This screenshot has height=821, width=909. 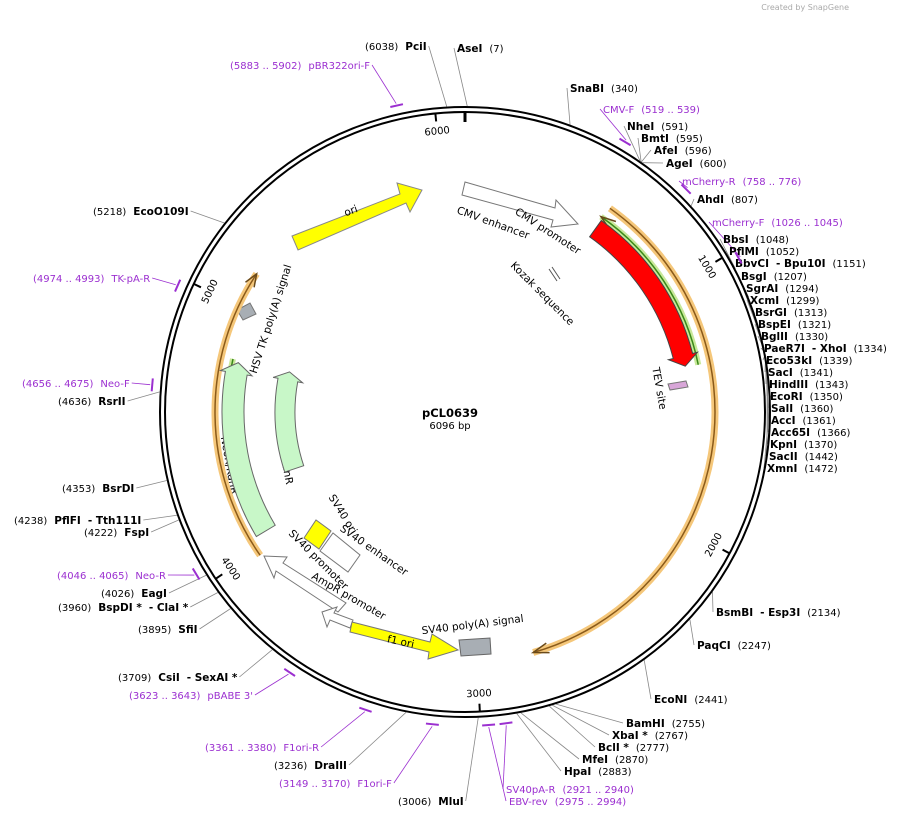 What do you see at coordinates (666, 151) in the screenshot?
I see `enzyme-label: AfeI` at bounding box center [666, 151].